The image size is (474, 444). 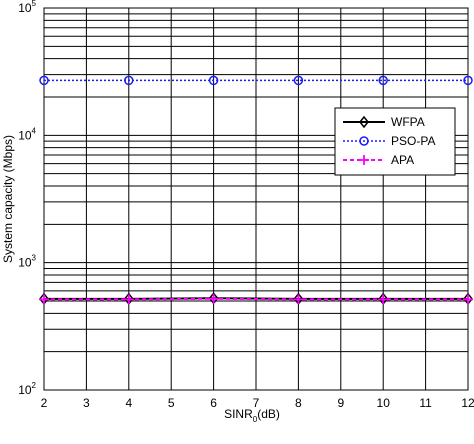 What do you see at coordinates (27, 134) in the screenshot?
I see `y-tick-label: 10⁴` at bounding box center [27, 134].